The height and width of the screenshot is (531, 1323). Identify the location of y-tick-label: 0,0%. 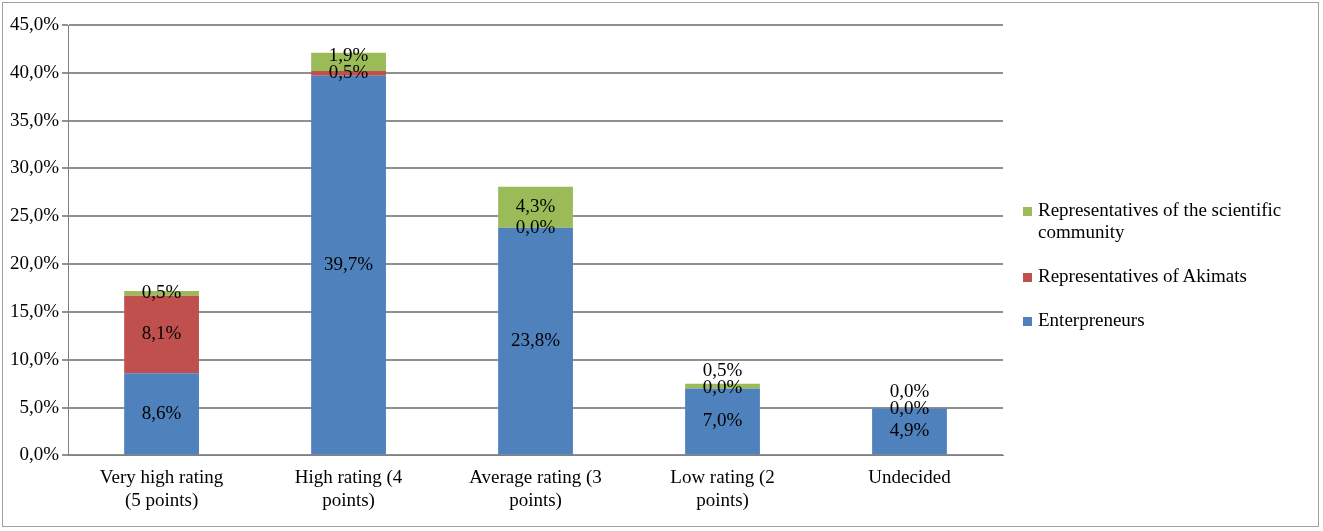
(39, 453).